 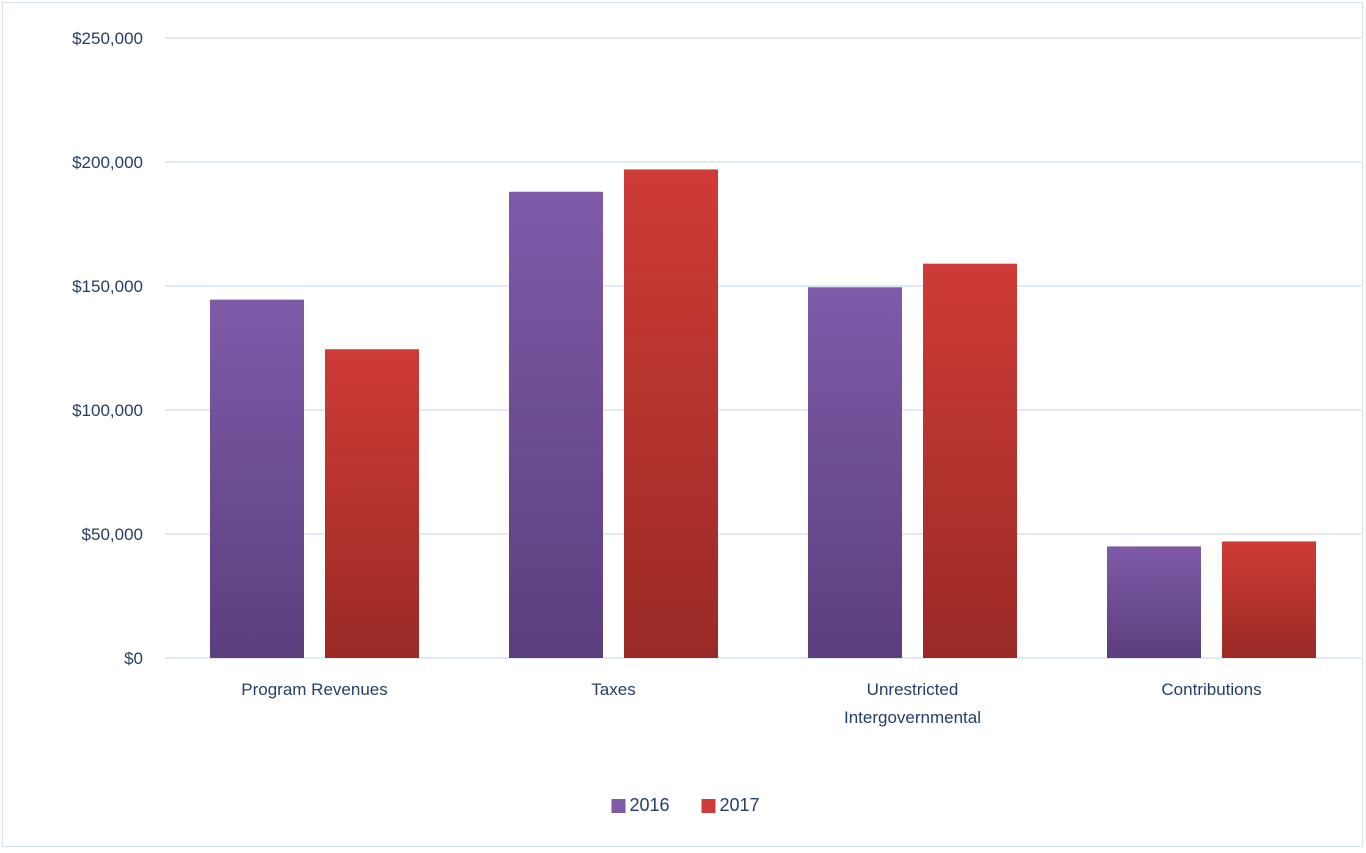 What do you see at coordinates (1269, 599) in the screenshot?
I see `bar-2017-contributions` at bounding box center [1269, 599].